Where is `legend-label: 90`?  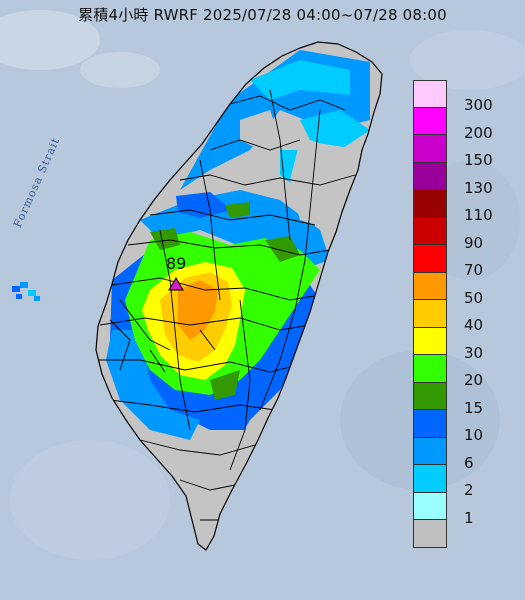 legend-label: 90 is located at coordinates (474, 242).